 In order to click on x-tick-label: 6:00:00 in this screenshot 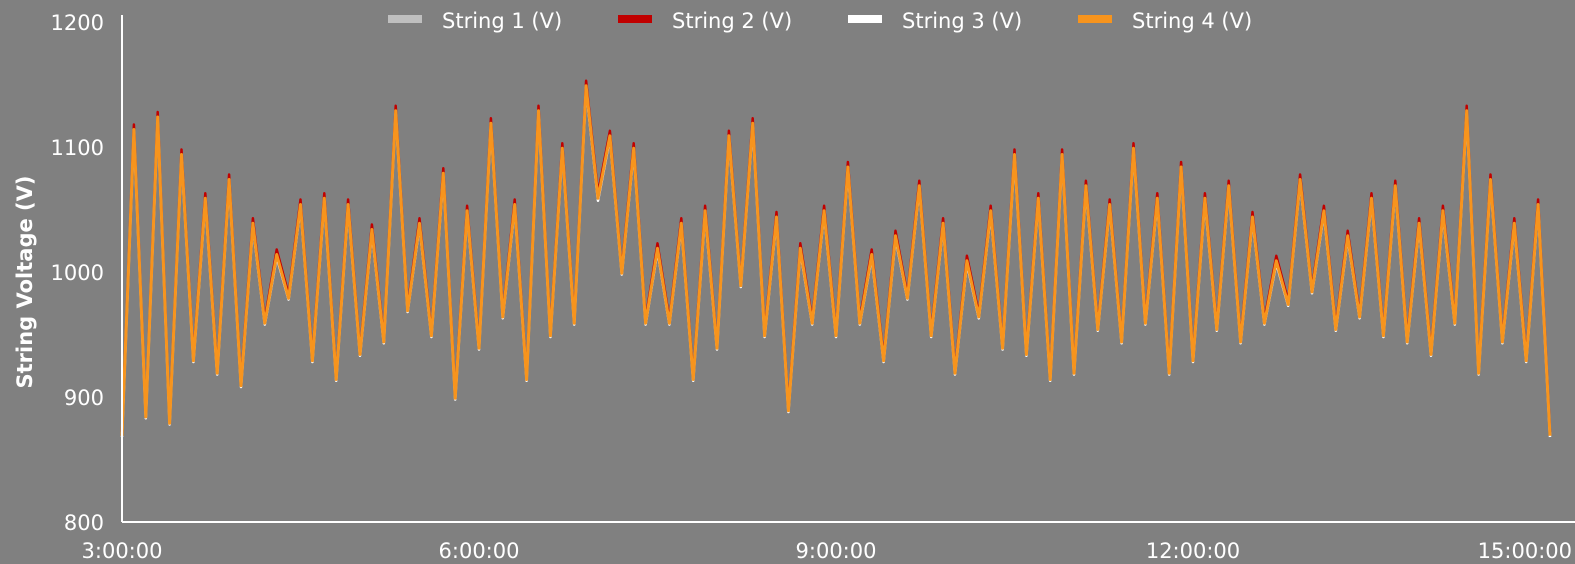, I will do `click(479, 551)`.